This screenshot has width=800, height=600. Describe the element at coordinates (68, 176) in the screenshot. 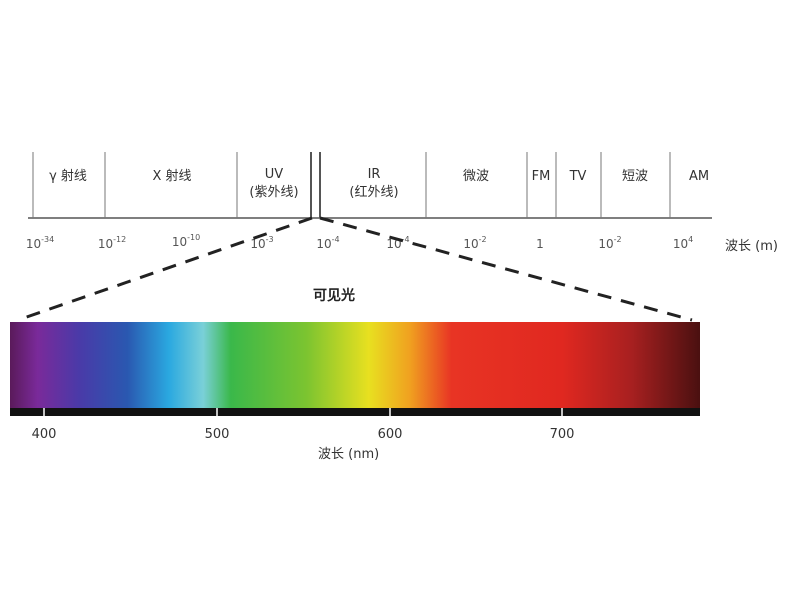

I see `band-label-gamma: γ 射线` at that location.